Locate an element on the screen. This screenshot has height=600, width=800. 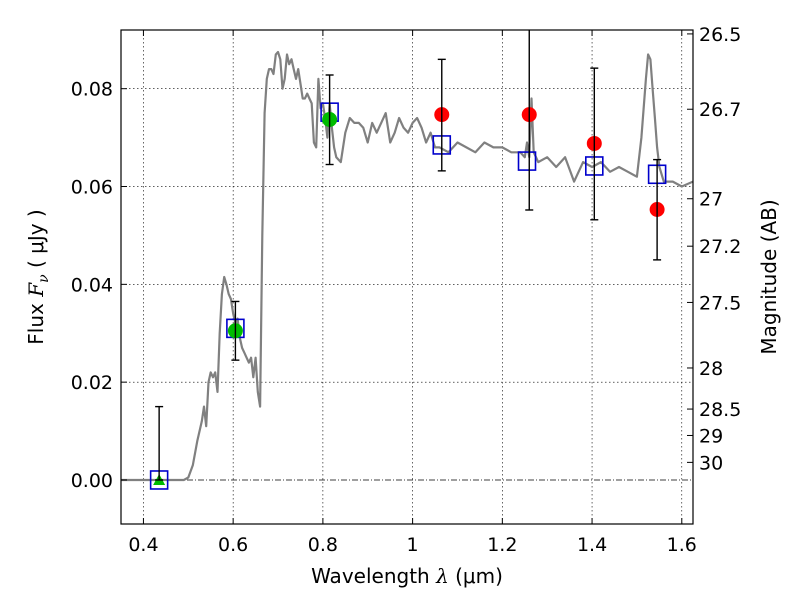
magnitude-axis-label: Magnitude (AB) is located at coordinates (769, 276).